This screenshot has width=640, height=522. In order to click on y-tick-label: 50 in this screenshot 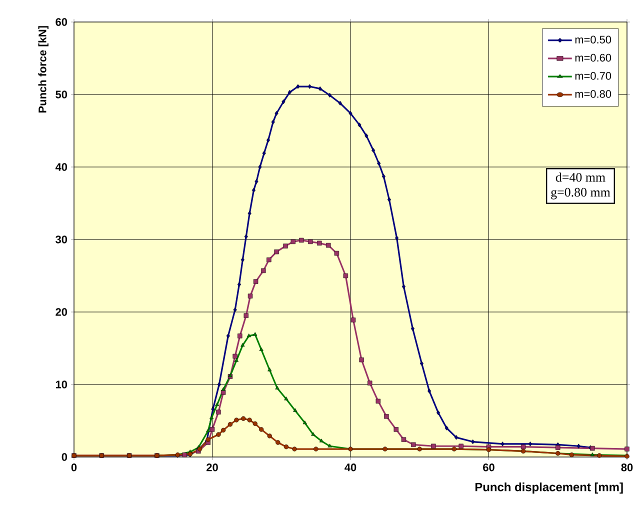, I will do `click(62, 94)`.